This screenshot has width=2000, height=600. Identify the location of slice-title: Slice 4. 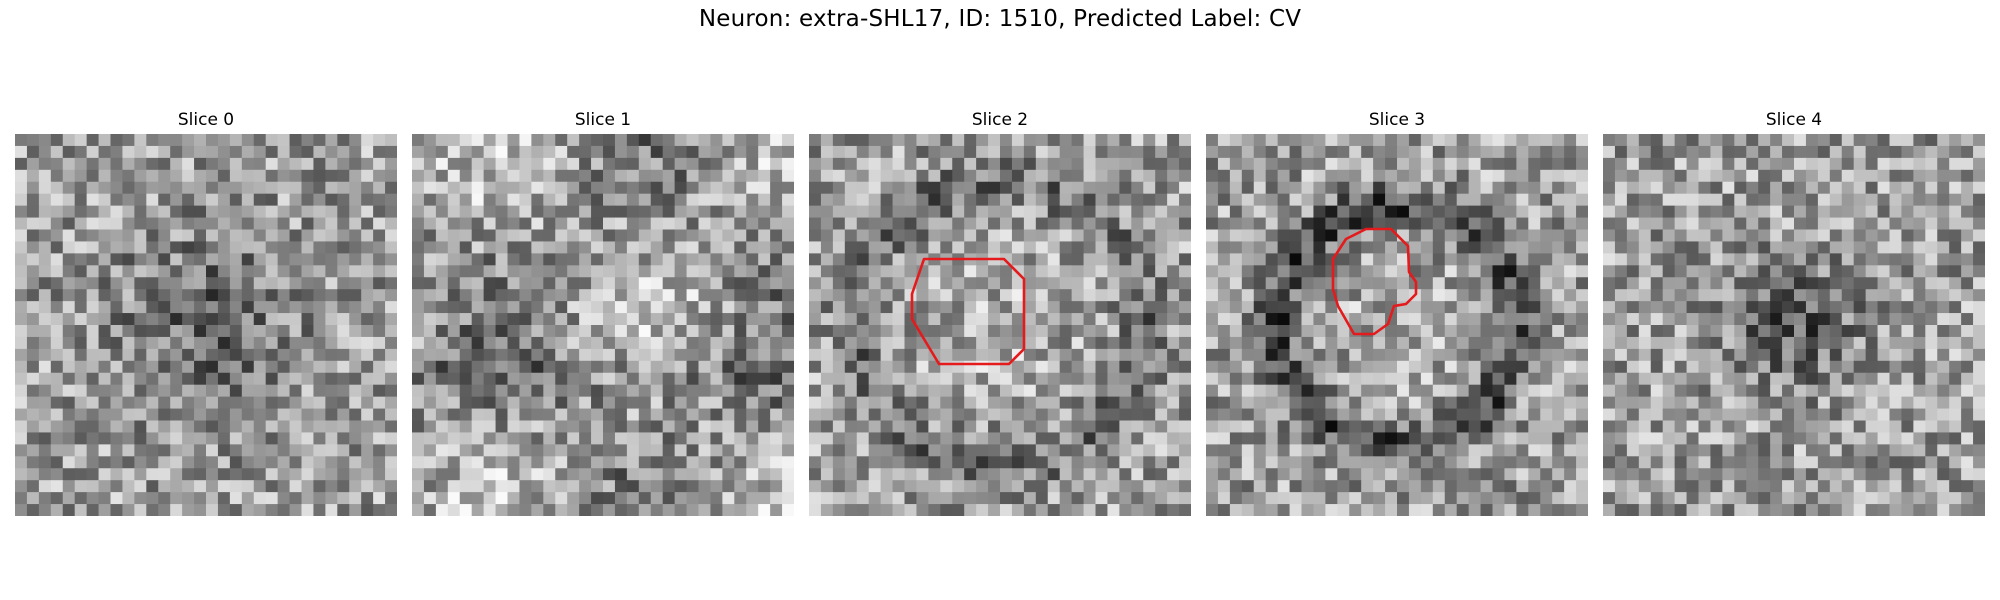
(1794, 120).